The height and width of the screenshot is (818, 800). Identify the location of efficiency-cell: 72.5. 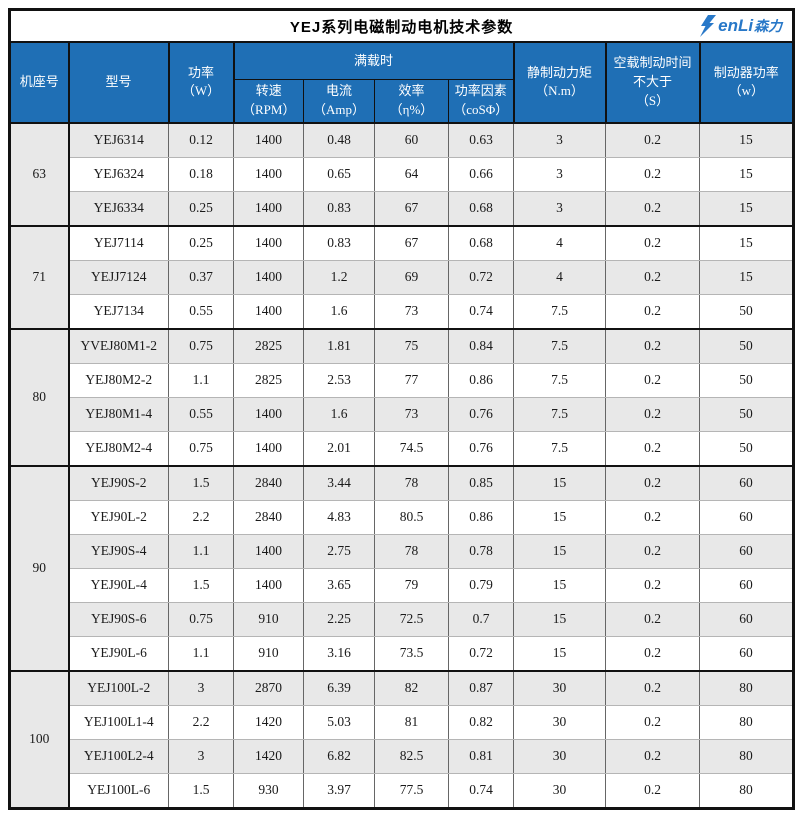
(411, 619).